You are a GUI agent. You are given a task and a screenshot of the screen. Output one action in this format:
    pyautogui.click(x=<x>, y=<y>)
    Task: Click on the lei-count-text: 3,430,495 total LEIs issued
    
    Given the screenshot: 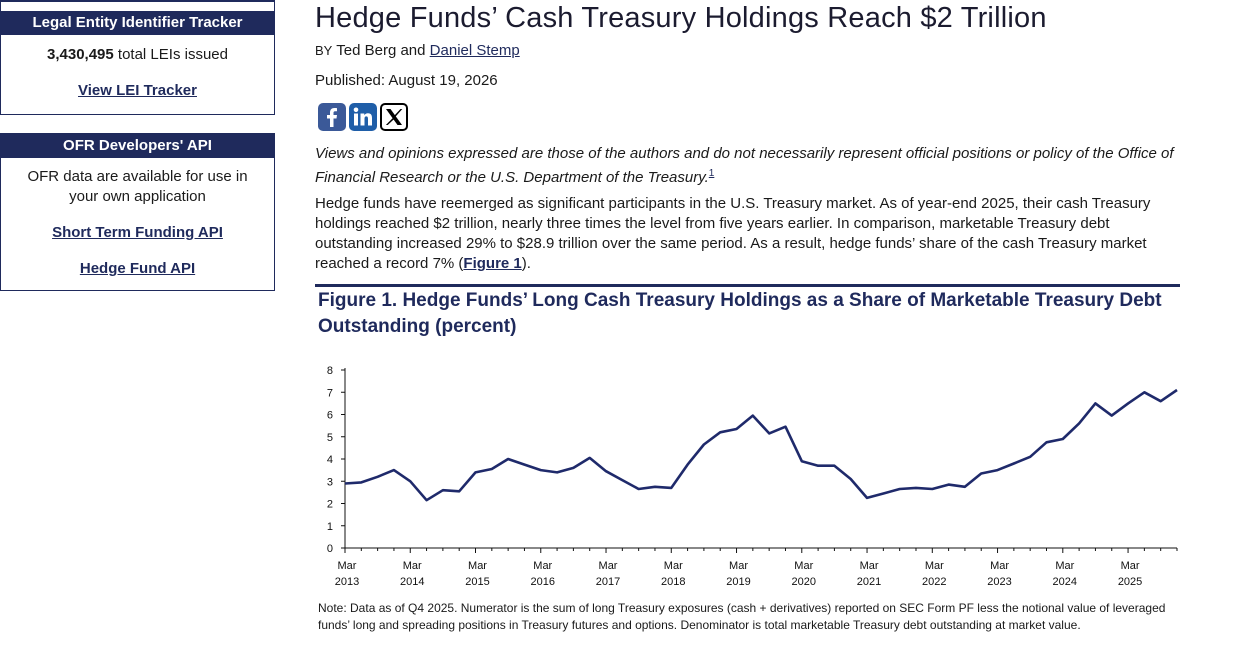 What is the action you would take?
    pyautogui.click(x=137, y=55)
    